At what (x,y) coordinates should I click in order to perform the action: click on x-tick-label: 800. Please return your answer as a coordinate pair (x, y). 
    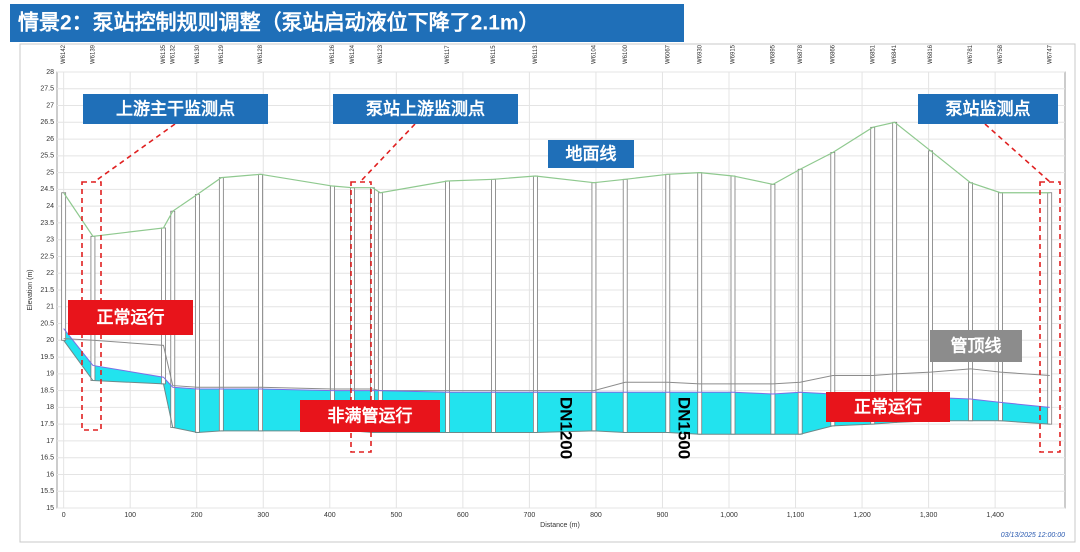
    Looking at the image, I should click on (596, 515).